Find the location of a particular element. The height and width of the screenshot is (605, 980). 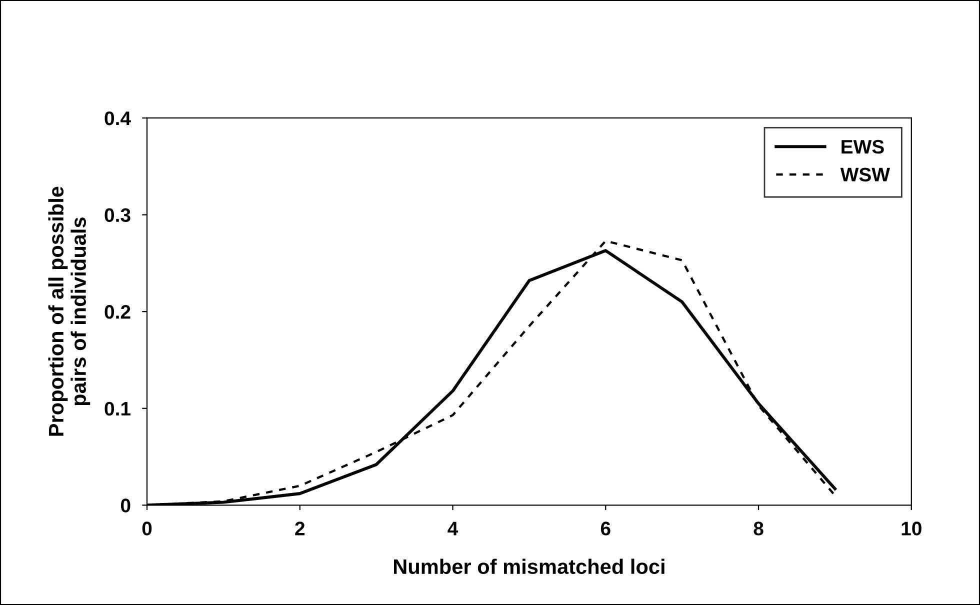

x-tick-label: 2 is located at coordinates (300, 529).